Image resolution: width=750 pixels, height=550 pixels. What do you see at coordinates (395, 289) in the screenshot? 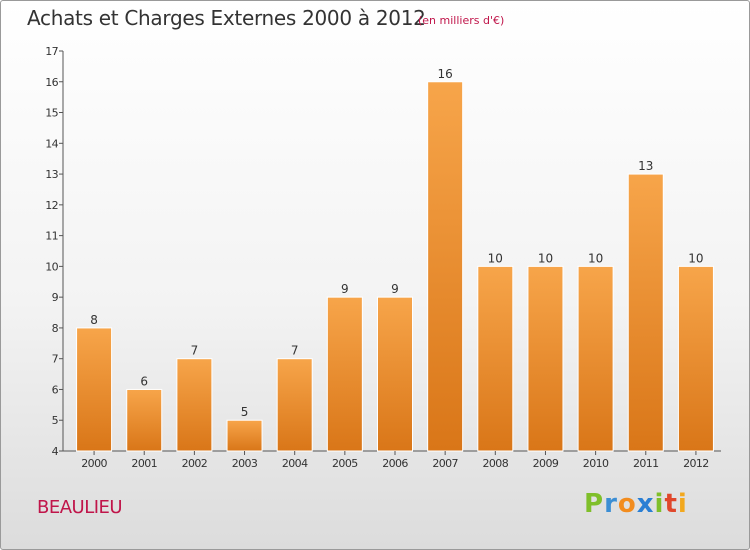
I see `data-label-2006: 9` at bounding box center [395, 289].